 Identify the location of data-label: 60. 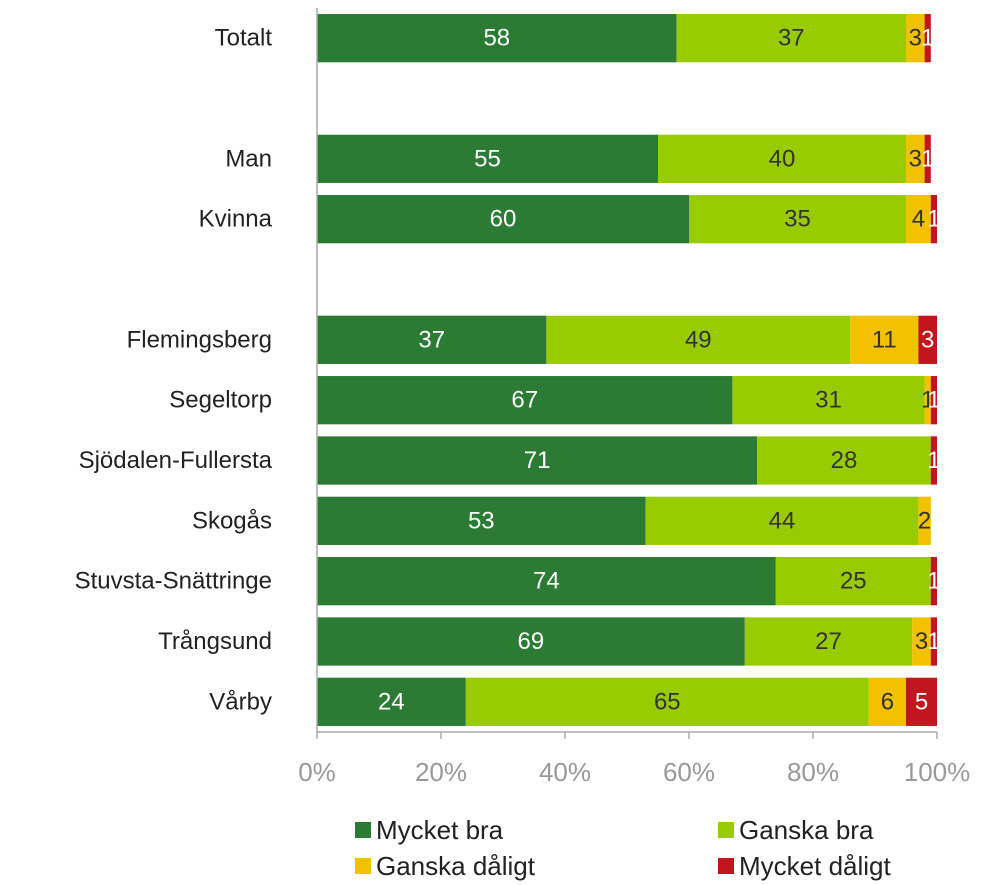
(503, 219).